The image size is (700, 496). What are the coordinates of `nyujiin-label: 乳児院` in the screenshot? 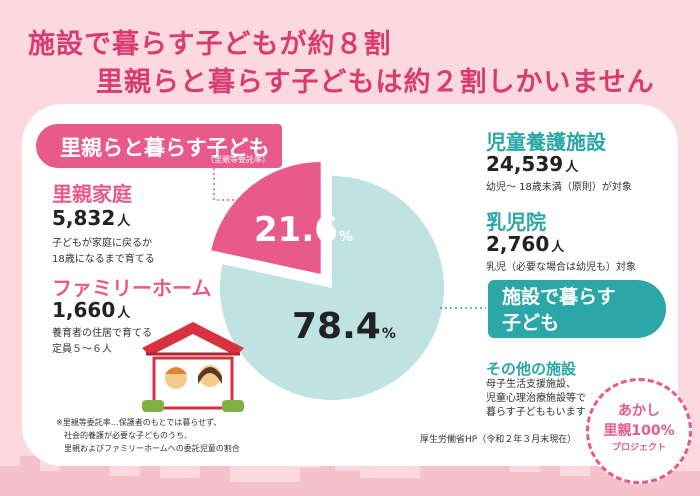 It's located at (516, 222).